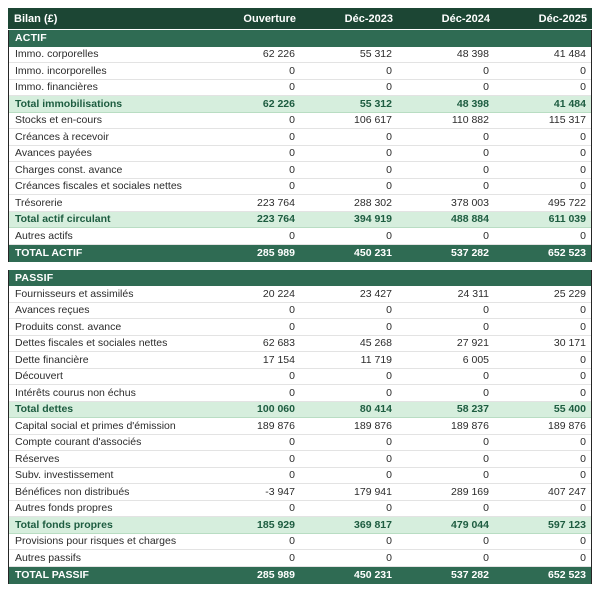 The image size is (600, 592). I want to click on table-row-autres-passifs: Autres passifs 0 0 0 0, so click(300, 558).